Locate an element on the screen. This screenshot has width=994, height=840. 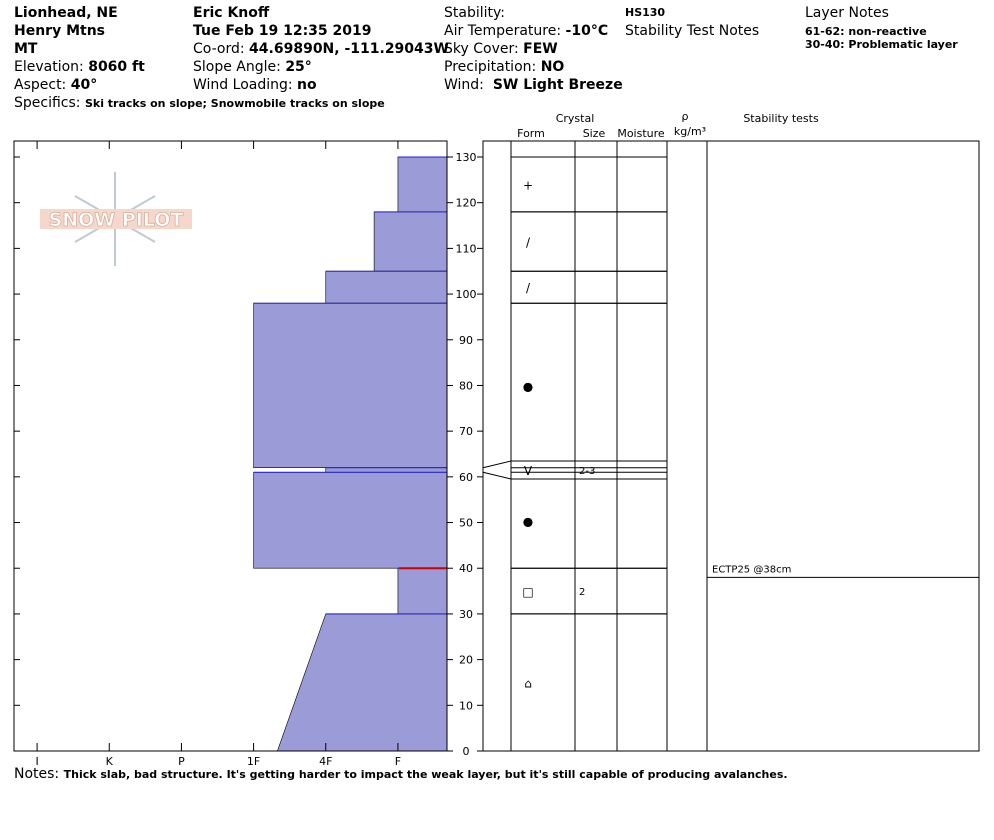
coord: Co-ord: 44.69890N, -111.29043W is located at coordinates (321, 49).